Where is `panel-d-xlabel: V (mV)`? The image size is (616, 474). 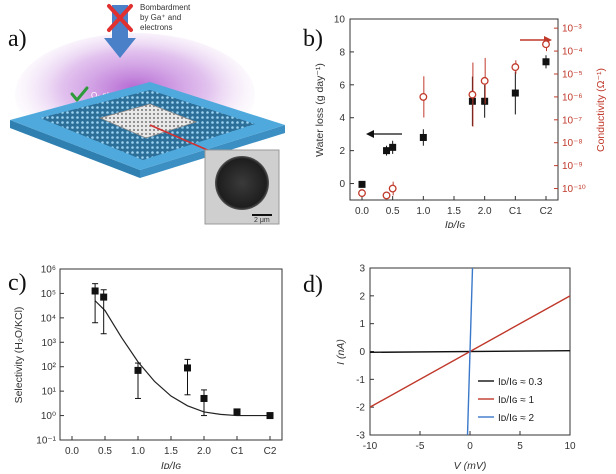
panel-d-xlabel: V (mV) is located at coordinates (470, 466).